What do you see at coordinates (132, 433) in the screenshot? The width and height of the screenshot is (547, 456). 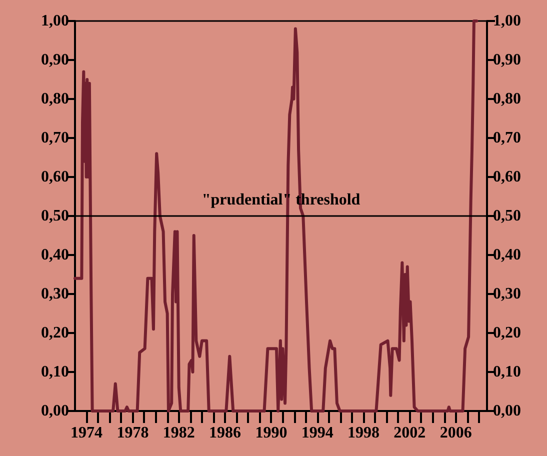 I see `x-tick-label: 1978` at bounding box center [132, 433].